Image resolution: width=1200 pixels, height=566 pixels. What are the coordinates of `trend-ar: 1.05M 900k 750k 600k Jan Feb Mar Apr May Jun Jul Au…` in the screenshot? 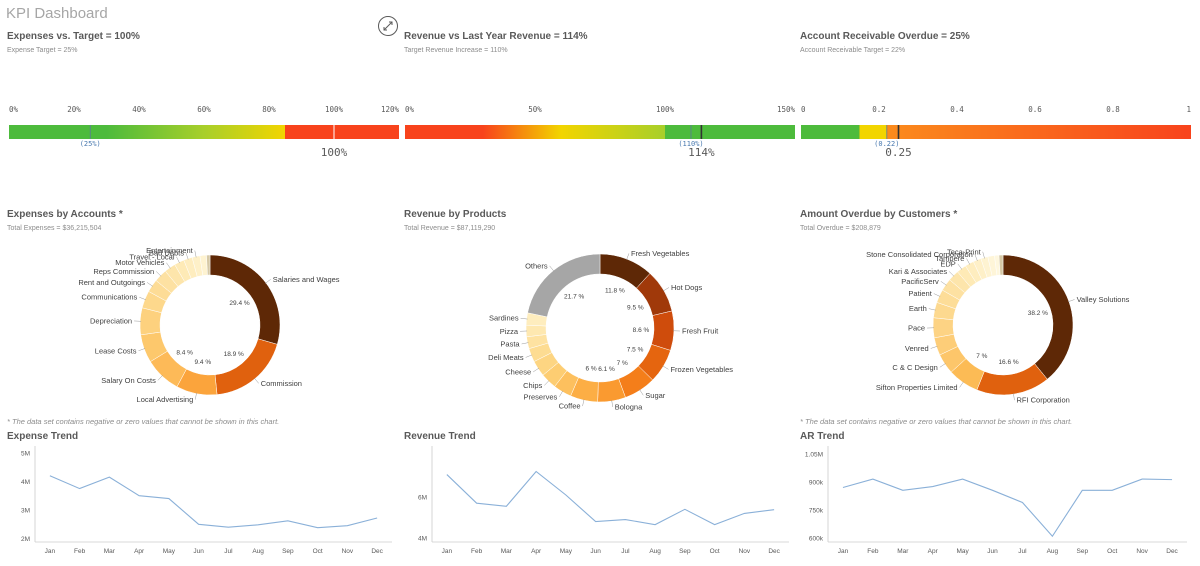 It's located at (997, 504).